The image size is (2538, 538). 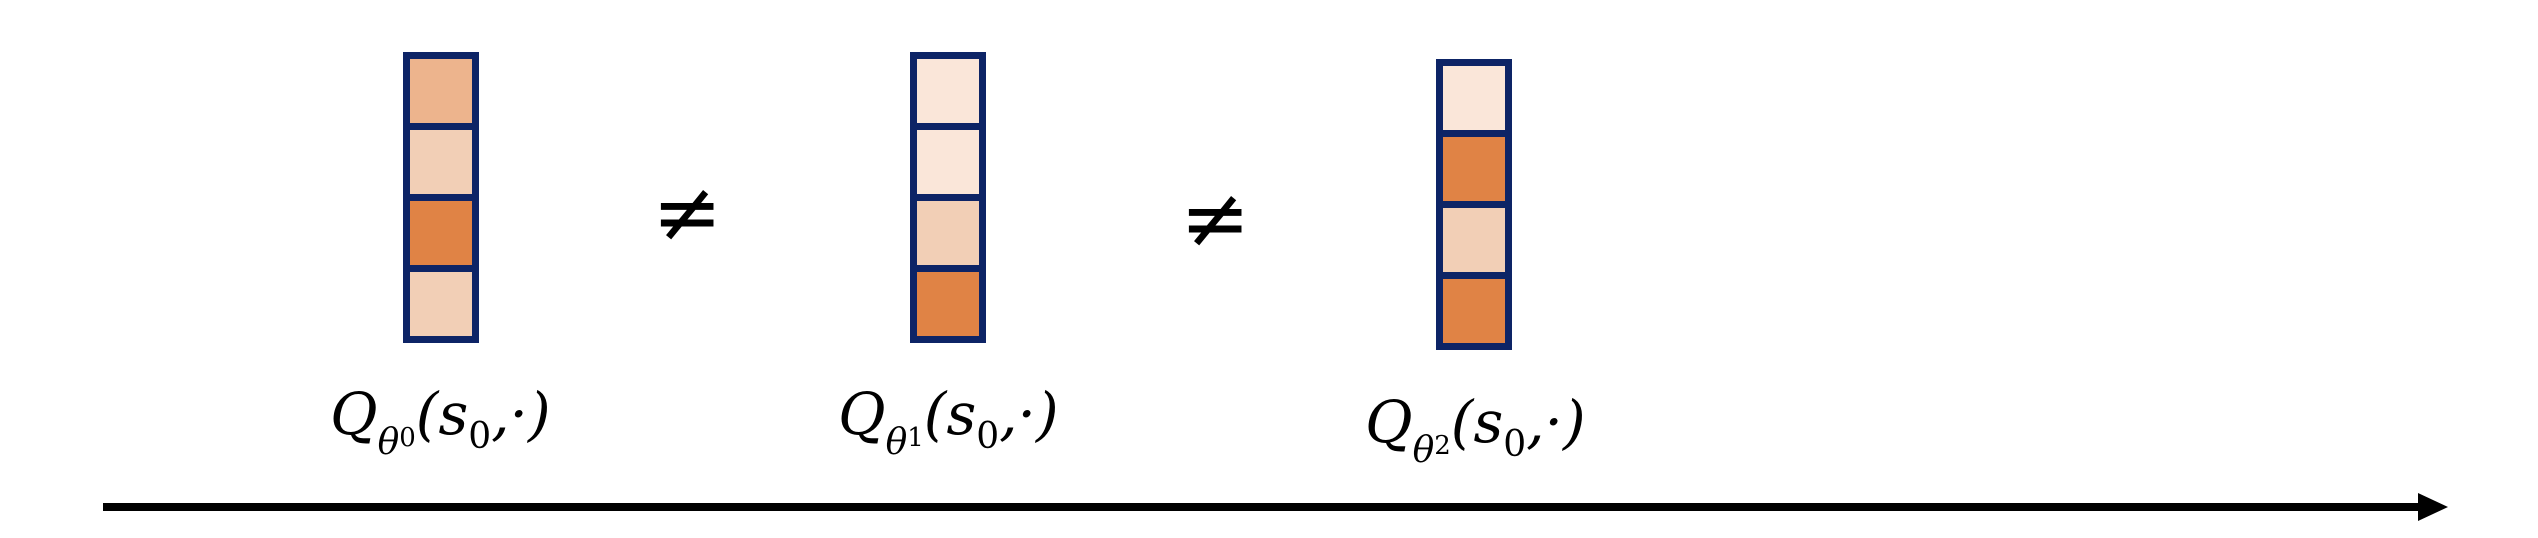 I want to click on timeline-arrow-shaft, so click(x=1263, y=507).